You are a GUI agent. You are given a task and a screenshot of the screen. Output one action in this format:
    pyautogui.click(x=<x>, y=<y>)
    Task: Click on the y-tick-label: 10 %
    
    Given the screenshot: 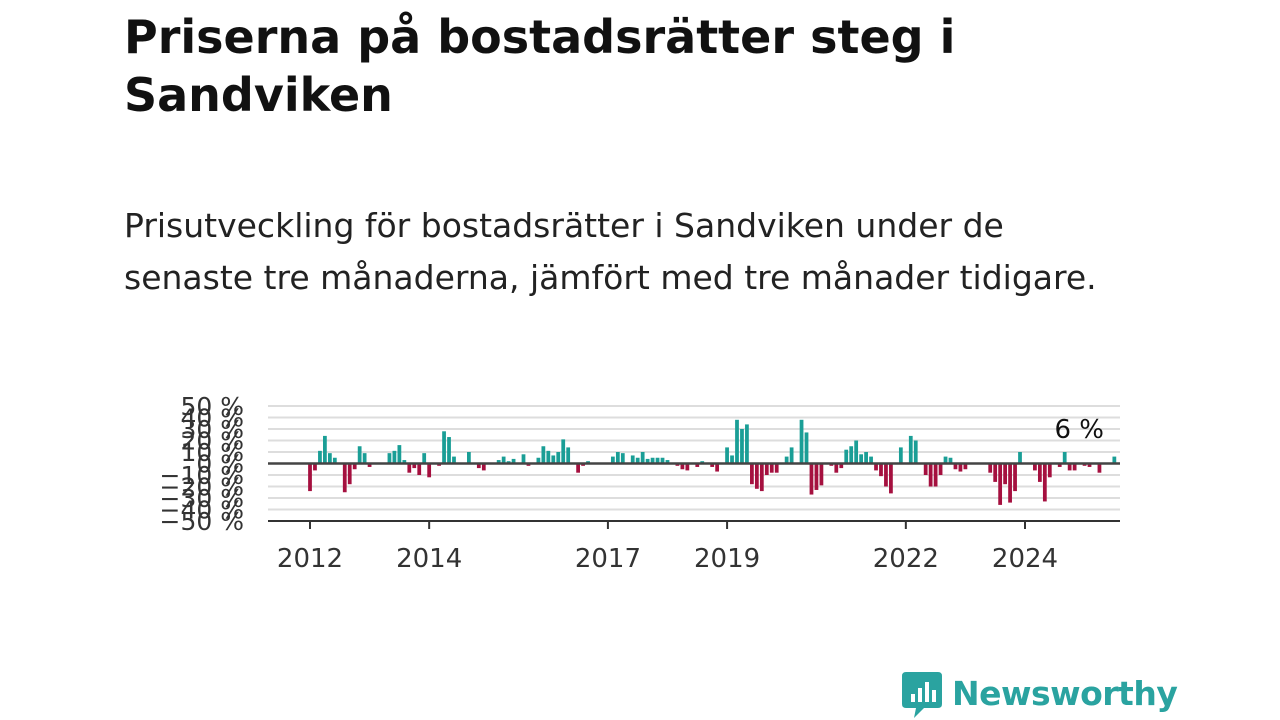 What is the action you would take?
    pyautogui.click(x=212, y=452)
    